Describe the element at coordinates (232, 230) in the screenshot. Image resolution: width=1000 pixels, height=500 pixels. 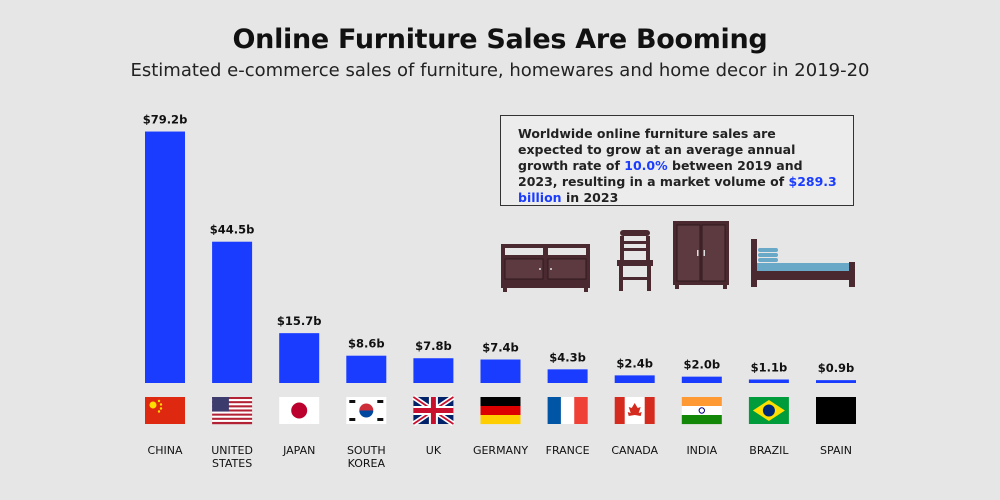
I see `data-label: $44.5b` at that location.